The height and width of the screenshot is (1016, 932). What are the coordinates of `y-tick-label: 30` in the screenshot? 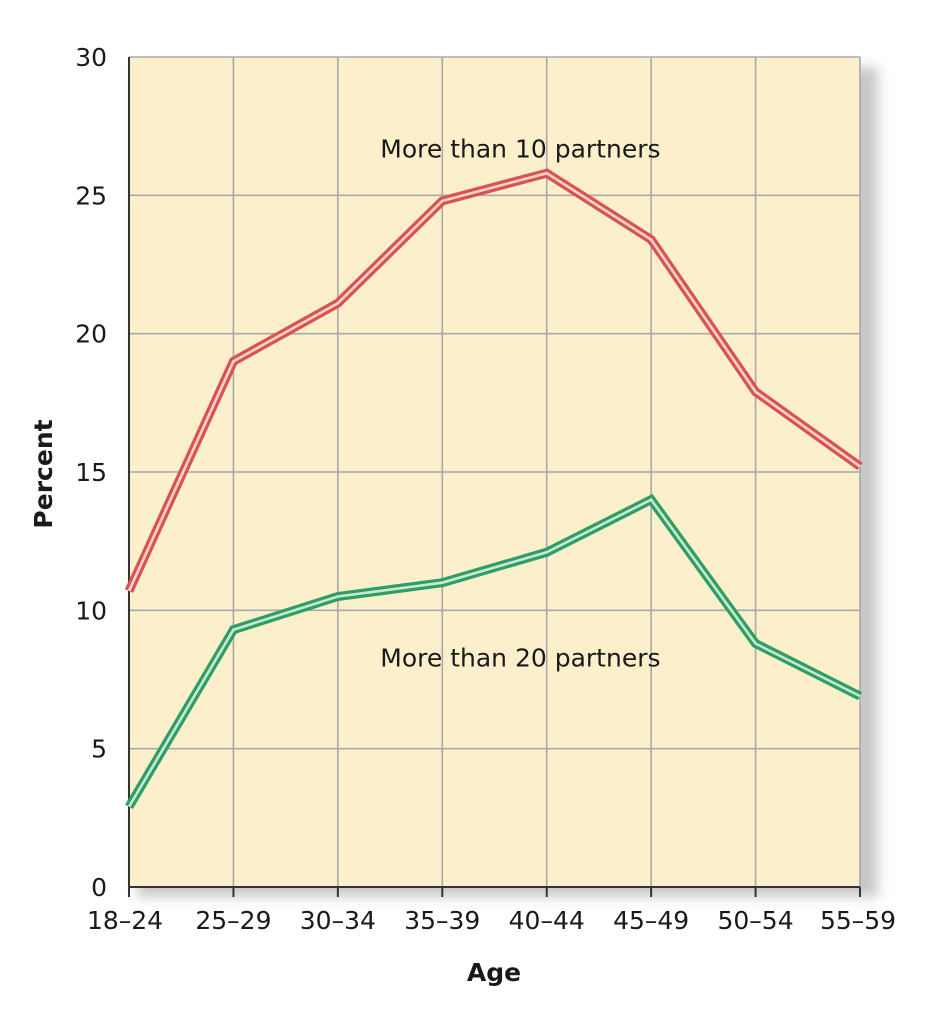 It's located at (91, 57).